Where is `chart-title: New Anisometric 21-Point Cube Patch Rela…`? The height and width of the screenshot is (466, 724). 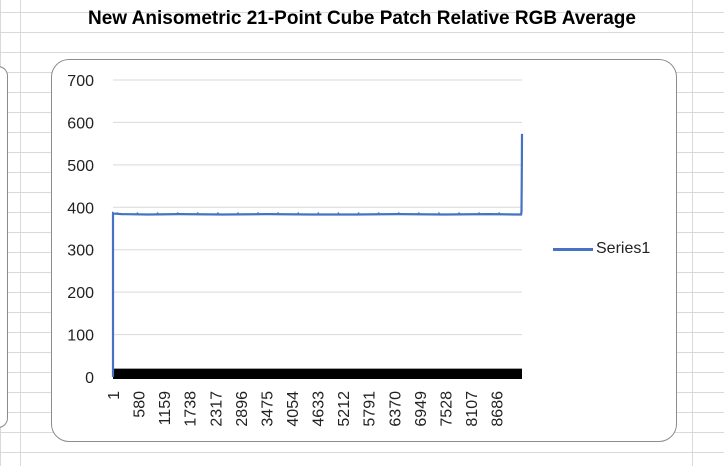
chart-title: New Anisometric 21-Point Cube Patch Rela… is located at coordinates (362, 18).